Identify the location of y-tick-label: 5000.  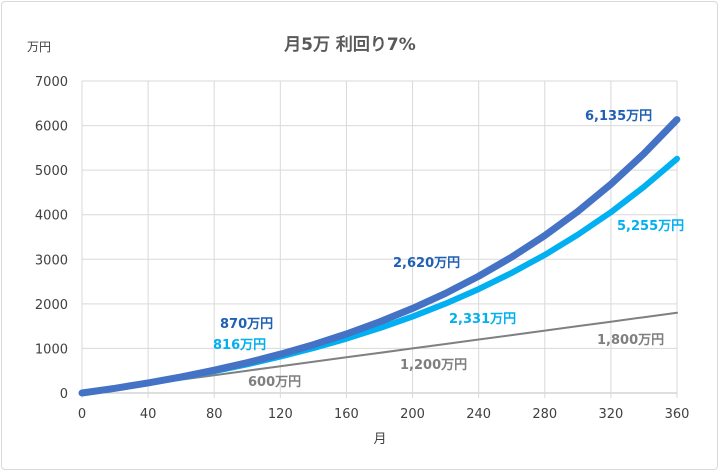
(51, 171).